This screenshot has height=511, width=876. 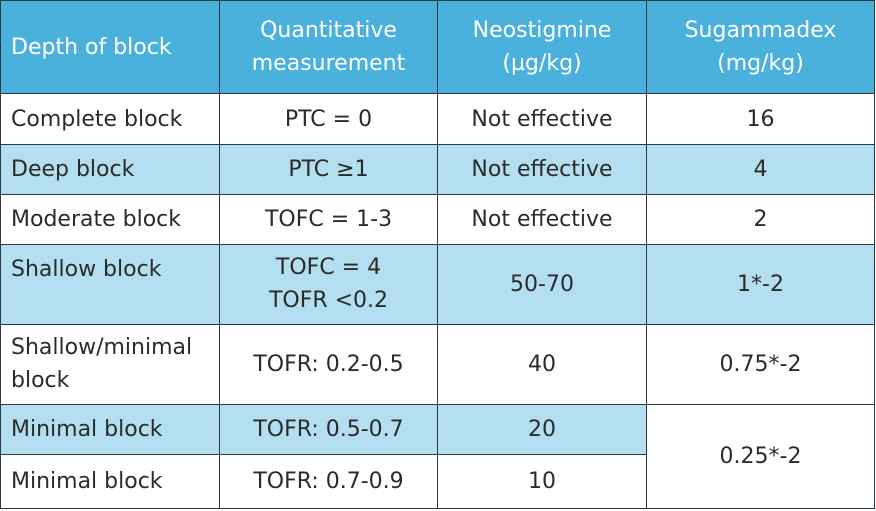 I want to click on measurement-cell: TOFC = 1-3, so click(x=328, y=220).